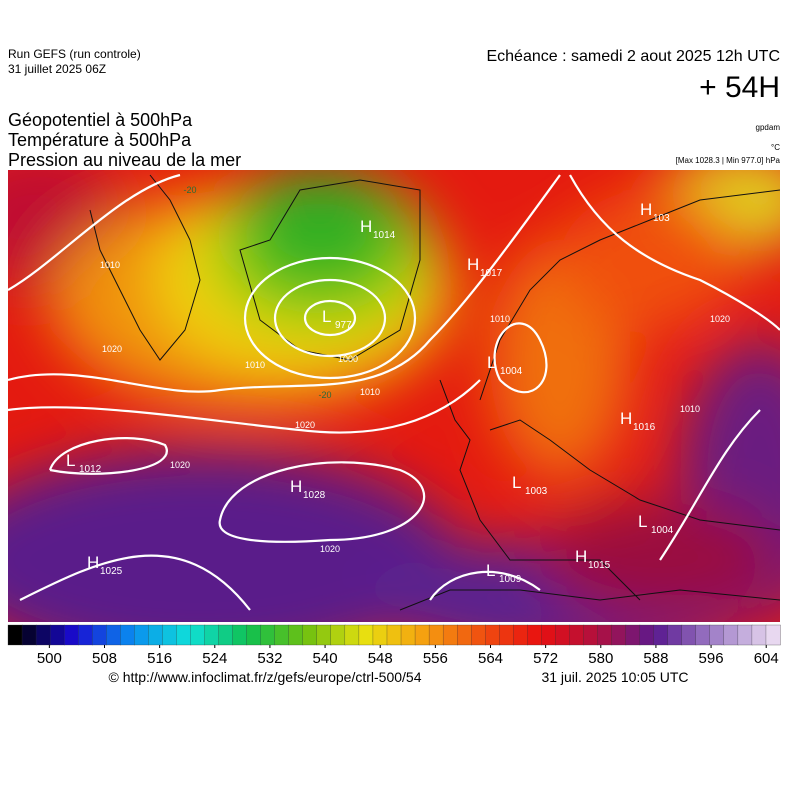 This screenshot has height=789, width=788. I want to click on colorbar-label: 508, so click(104, 658).